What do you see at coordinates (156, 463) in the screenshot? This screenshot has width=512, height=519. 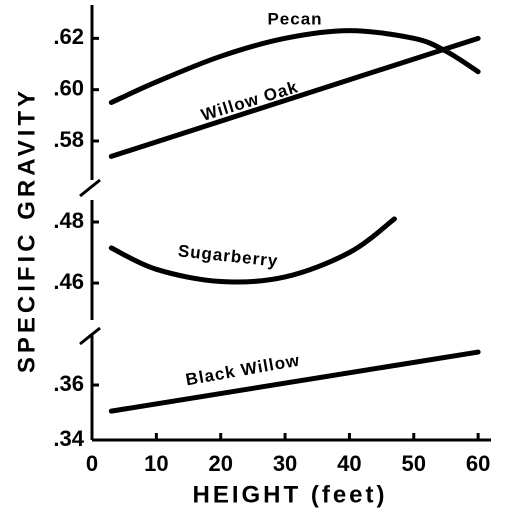 I see `x-tick-label: 10` at bounding box center [156, 463].